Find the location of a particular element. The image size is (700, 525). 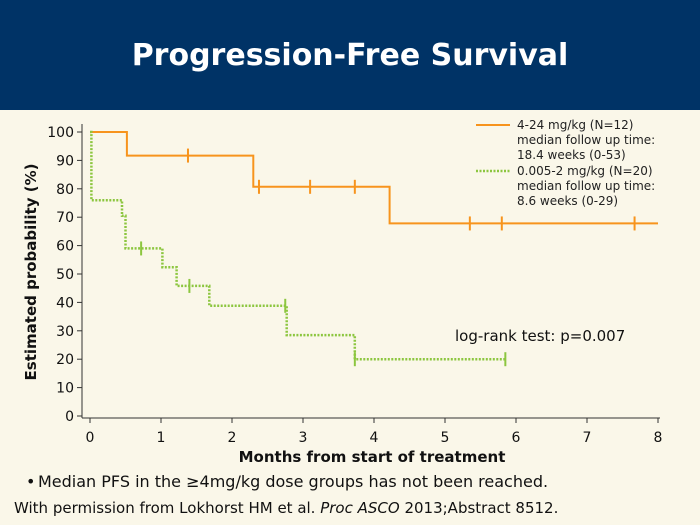

y-tick-label: 90 is located at coordinates (65, 161).